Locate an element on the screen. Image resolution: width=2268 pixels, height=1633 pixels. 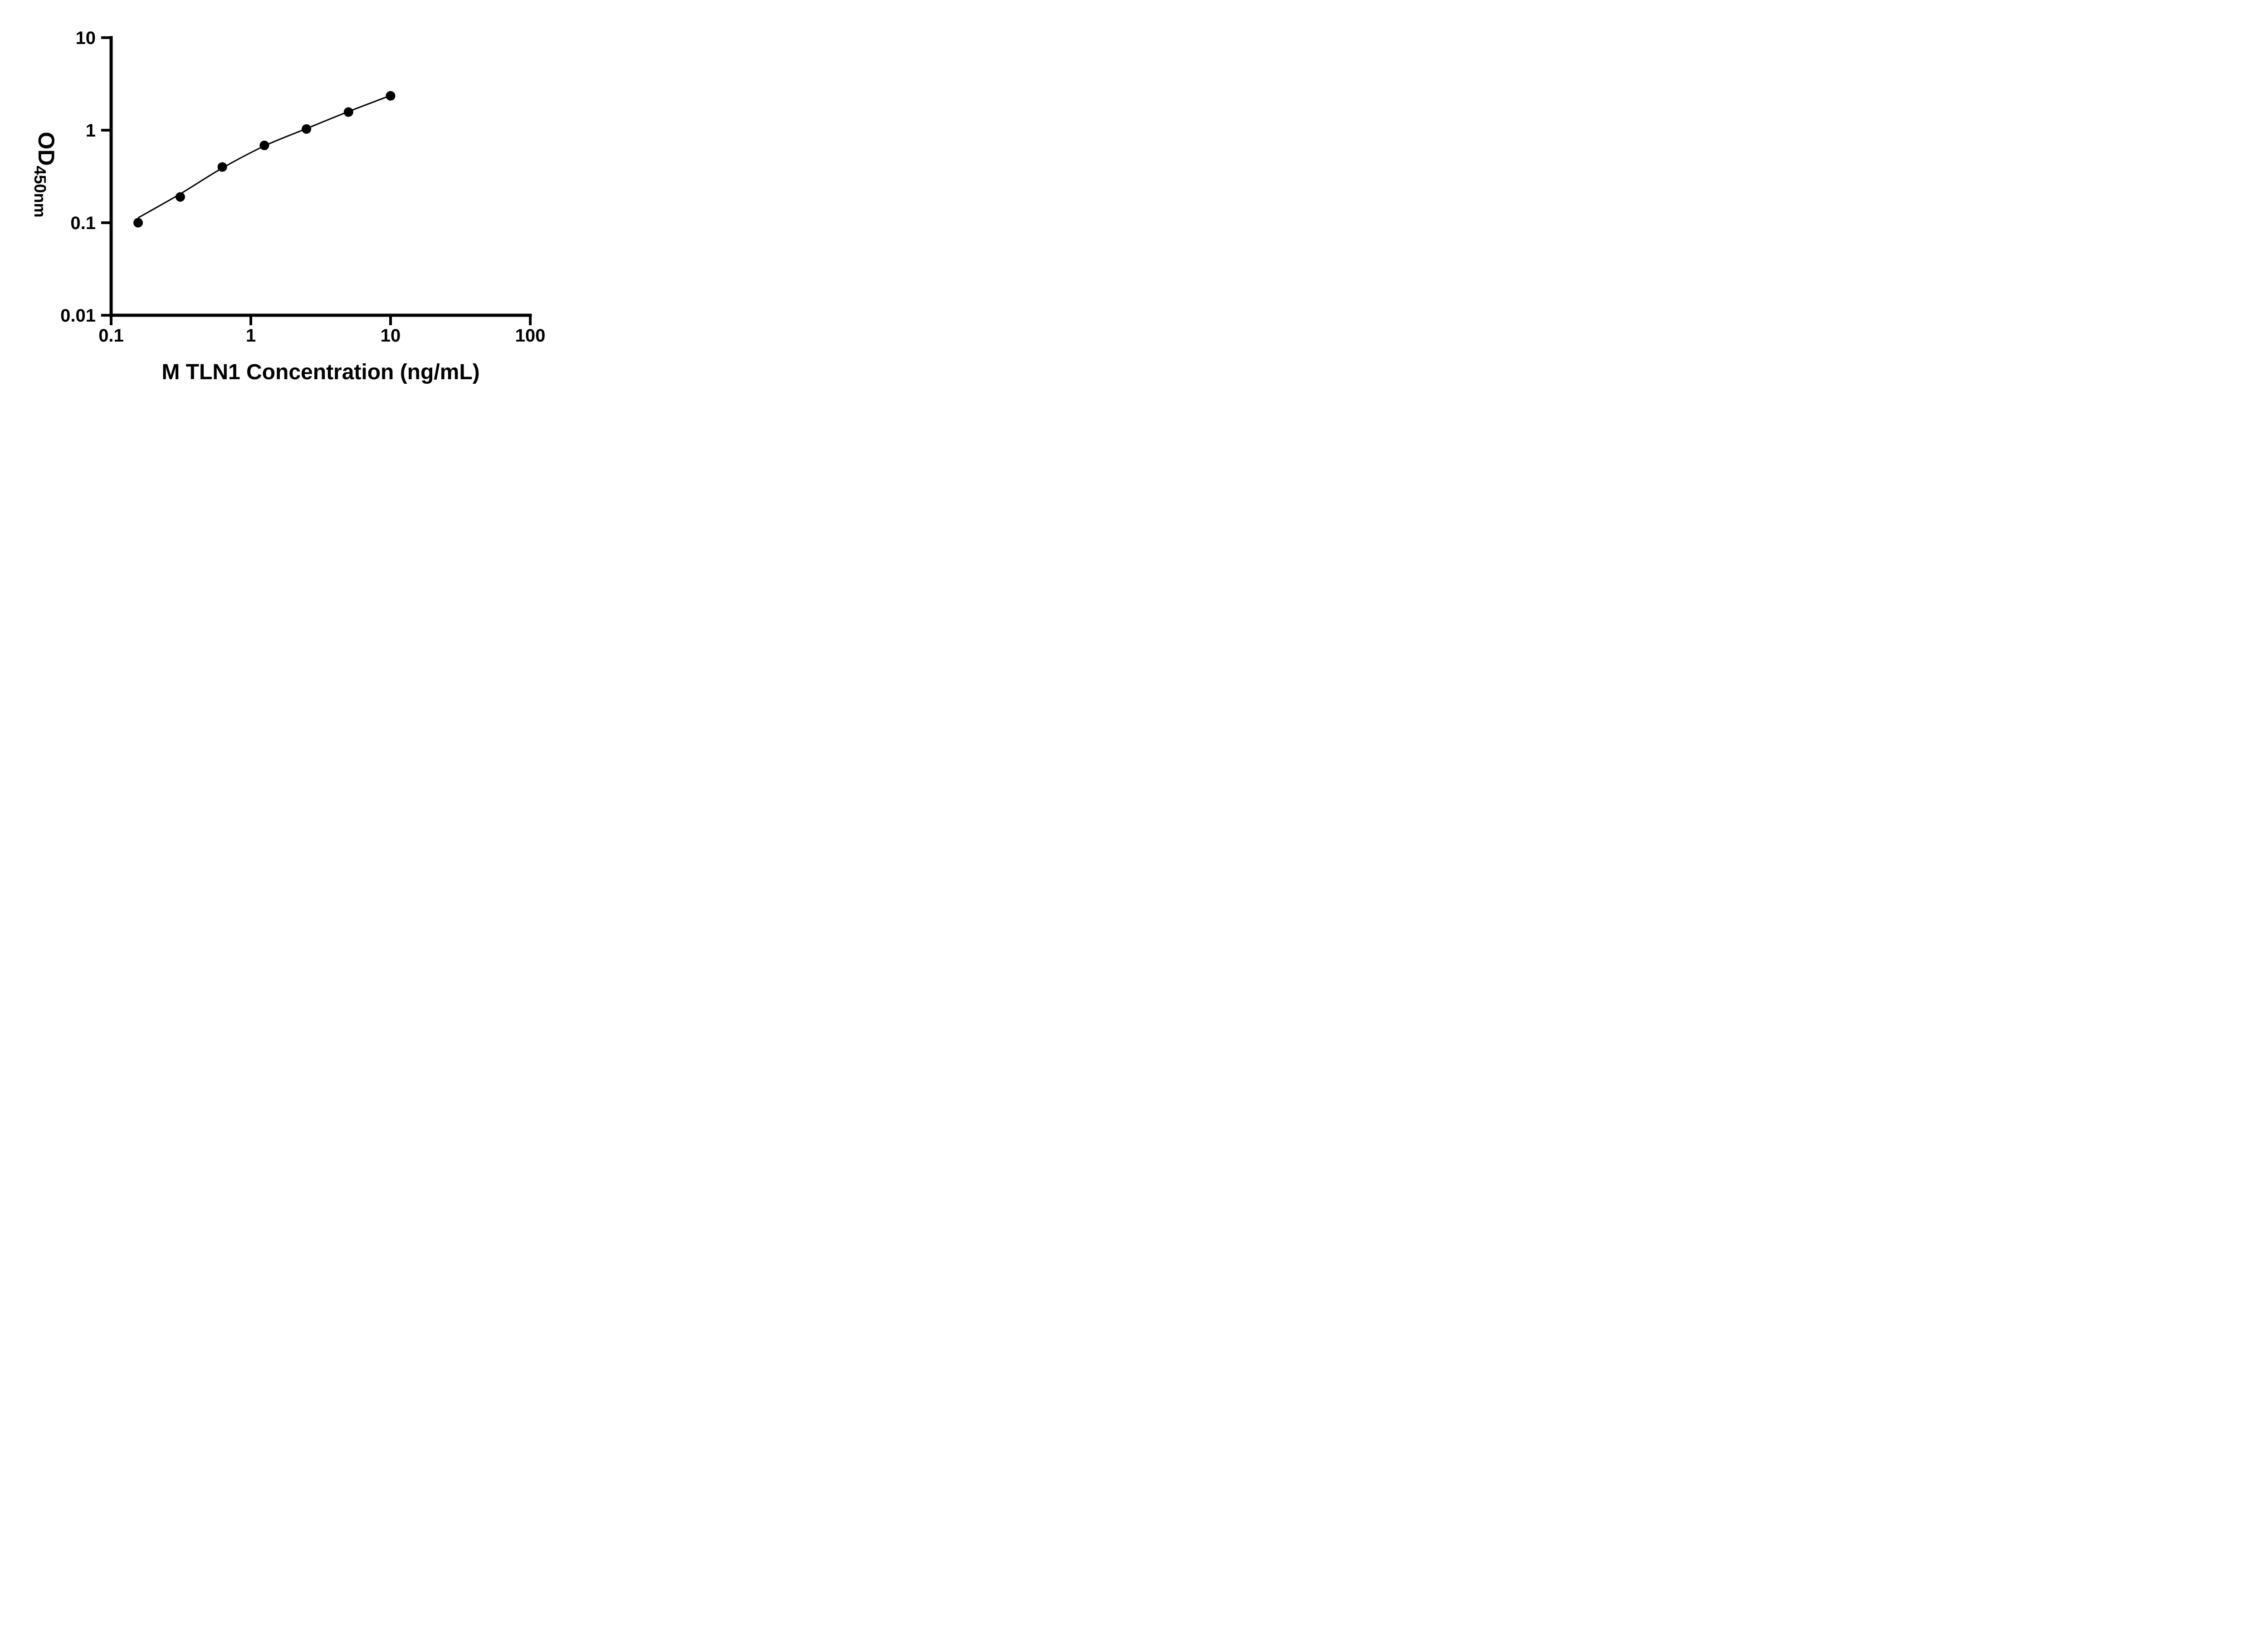
y-tick-label: 0.01 is located at coordinates (78, 316).